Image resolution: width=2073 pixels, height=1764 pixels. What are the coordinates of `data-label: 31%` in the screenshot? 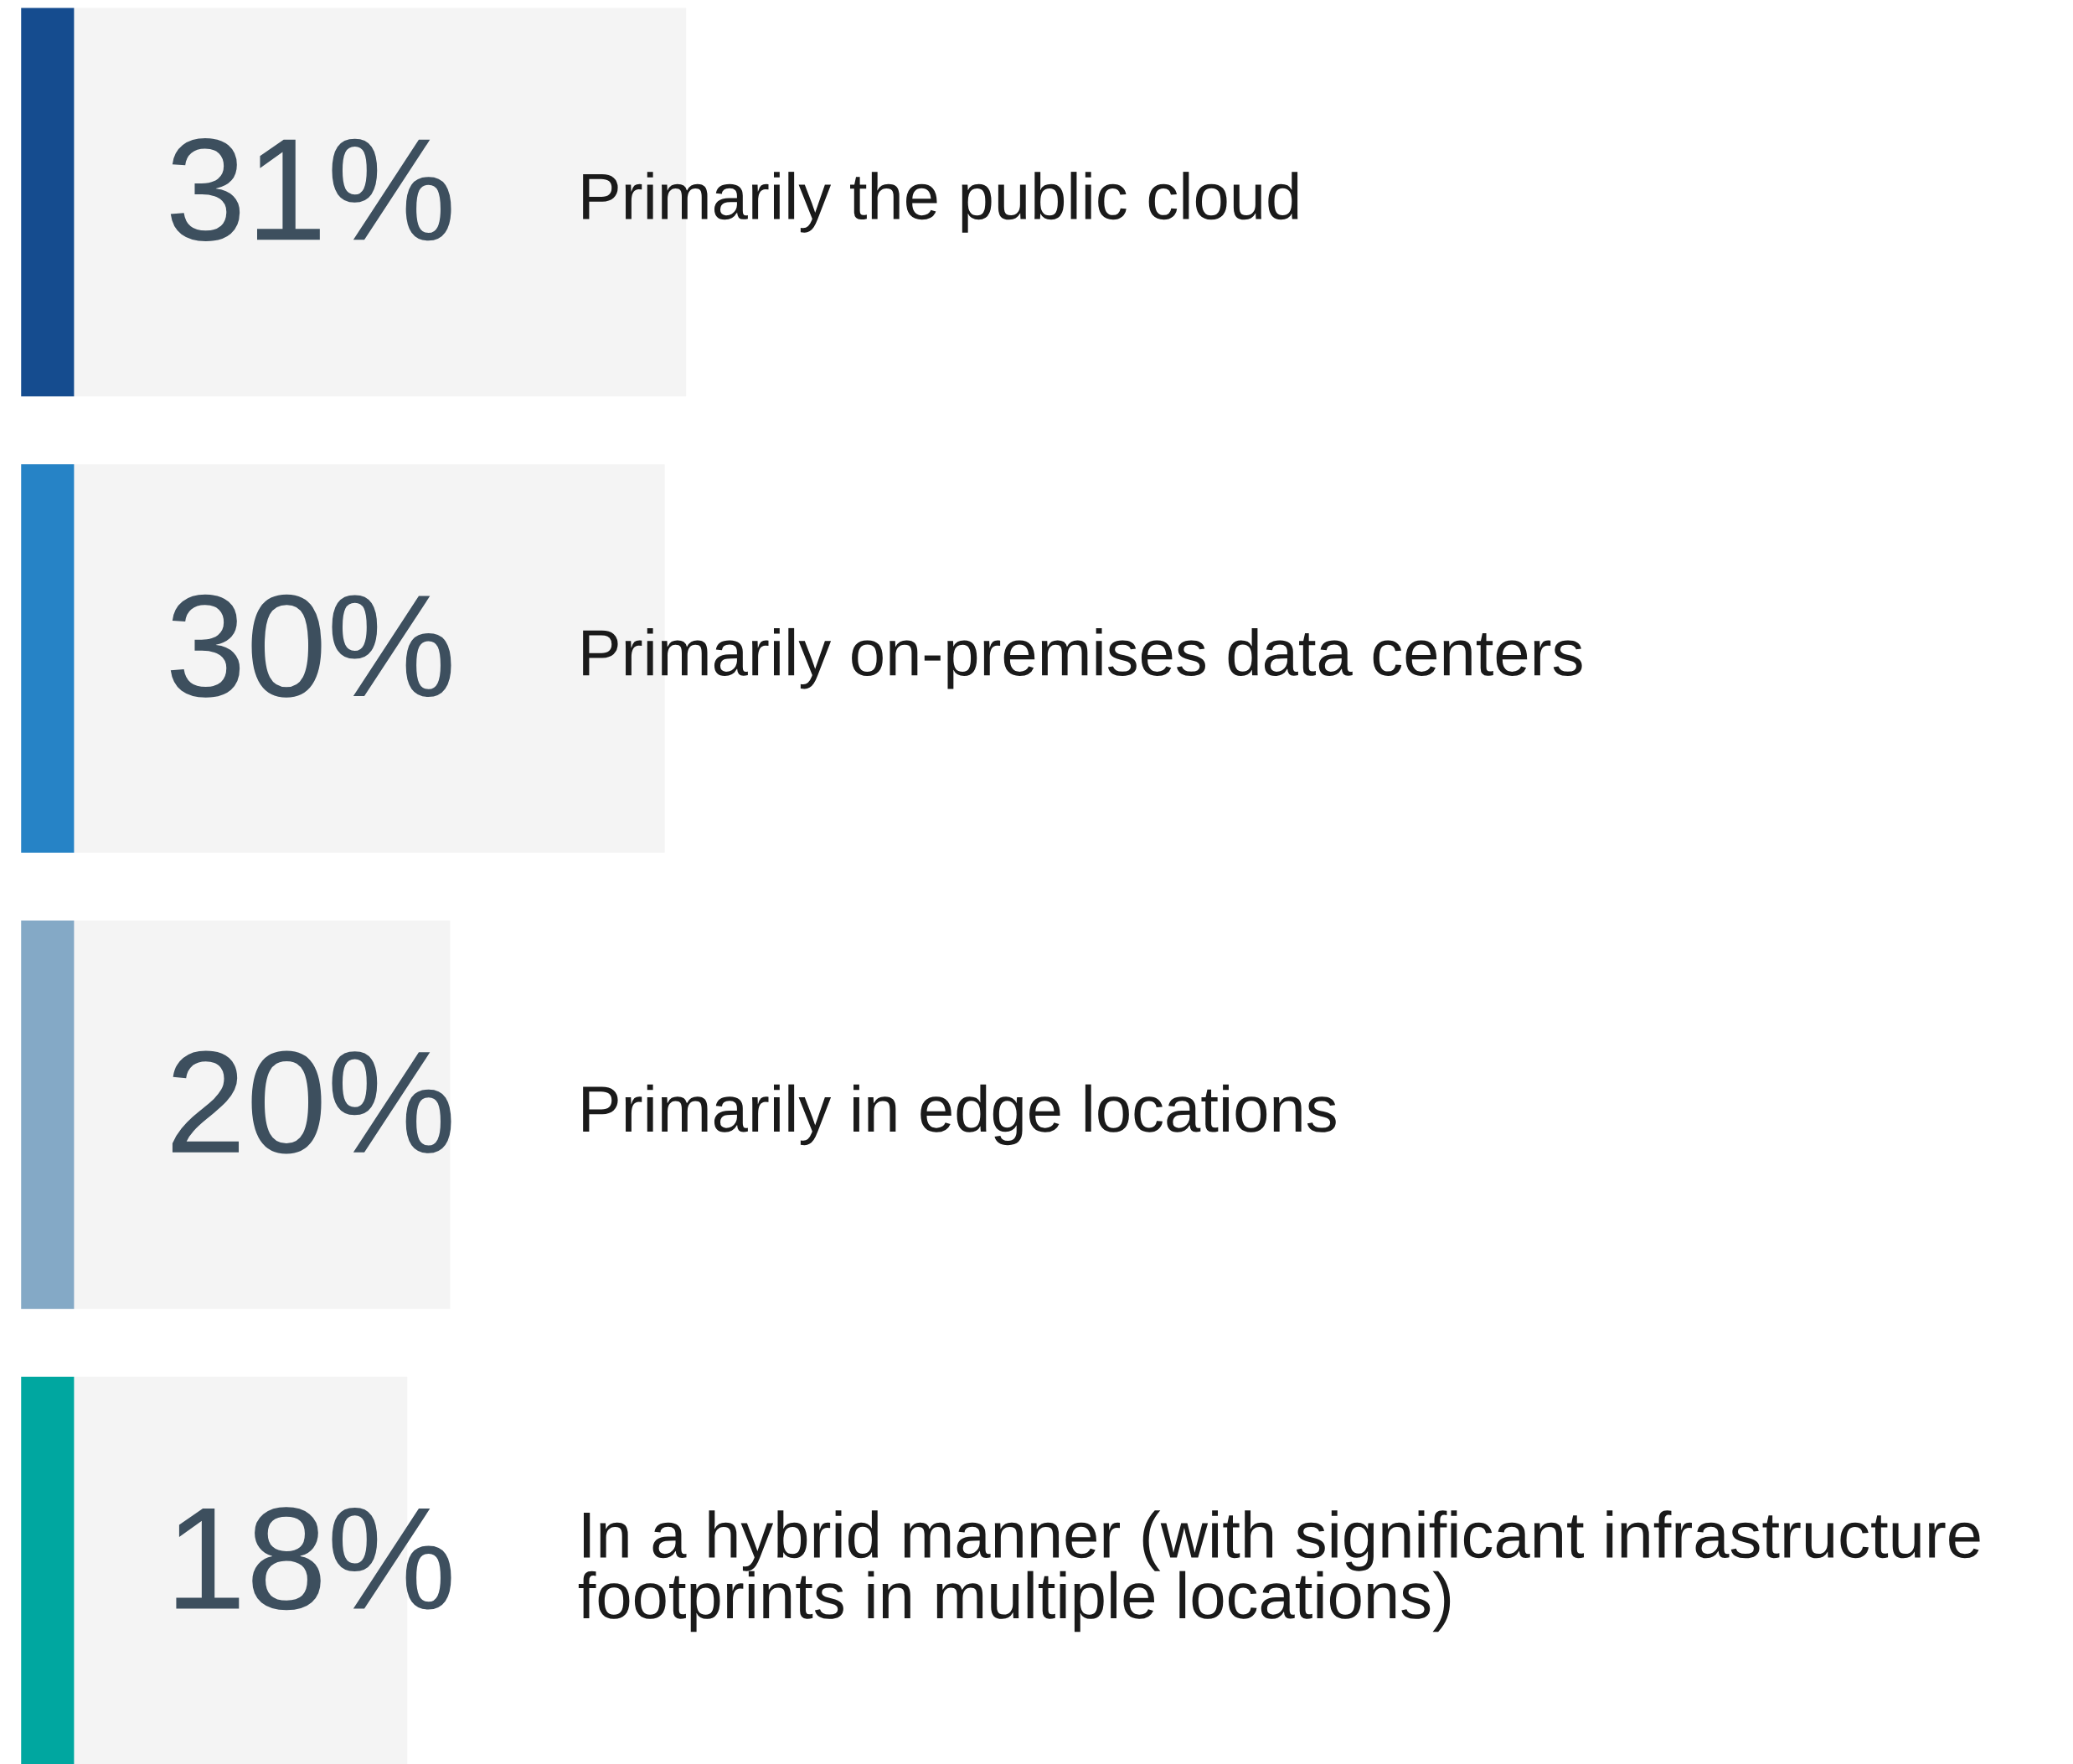 It's located at (310, 190).